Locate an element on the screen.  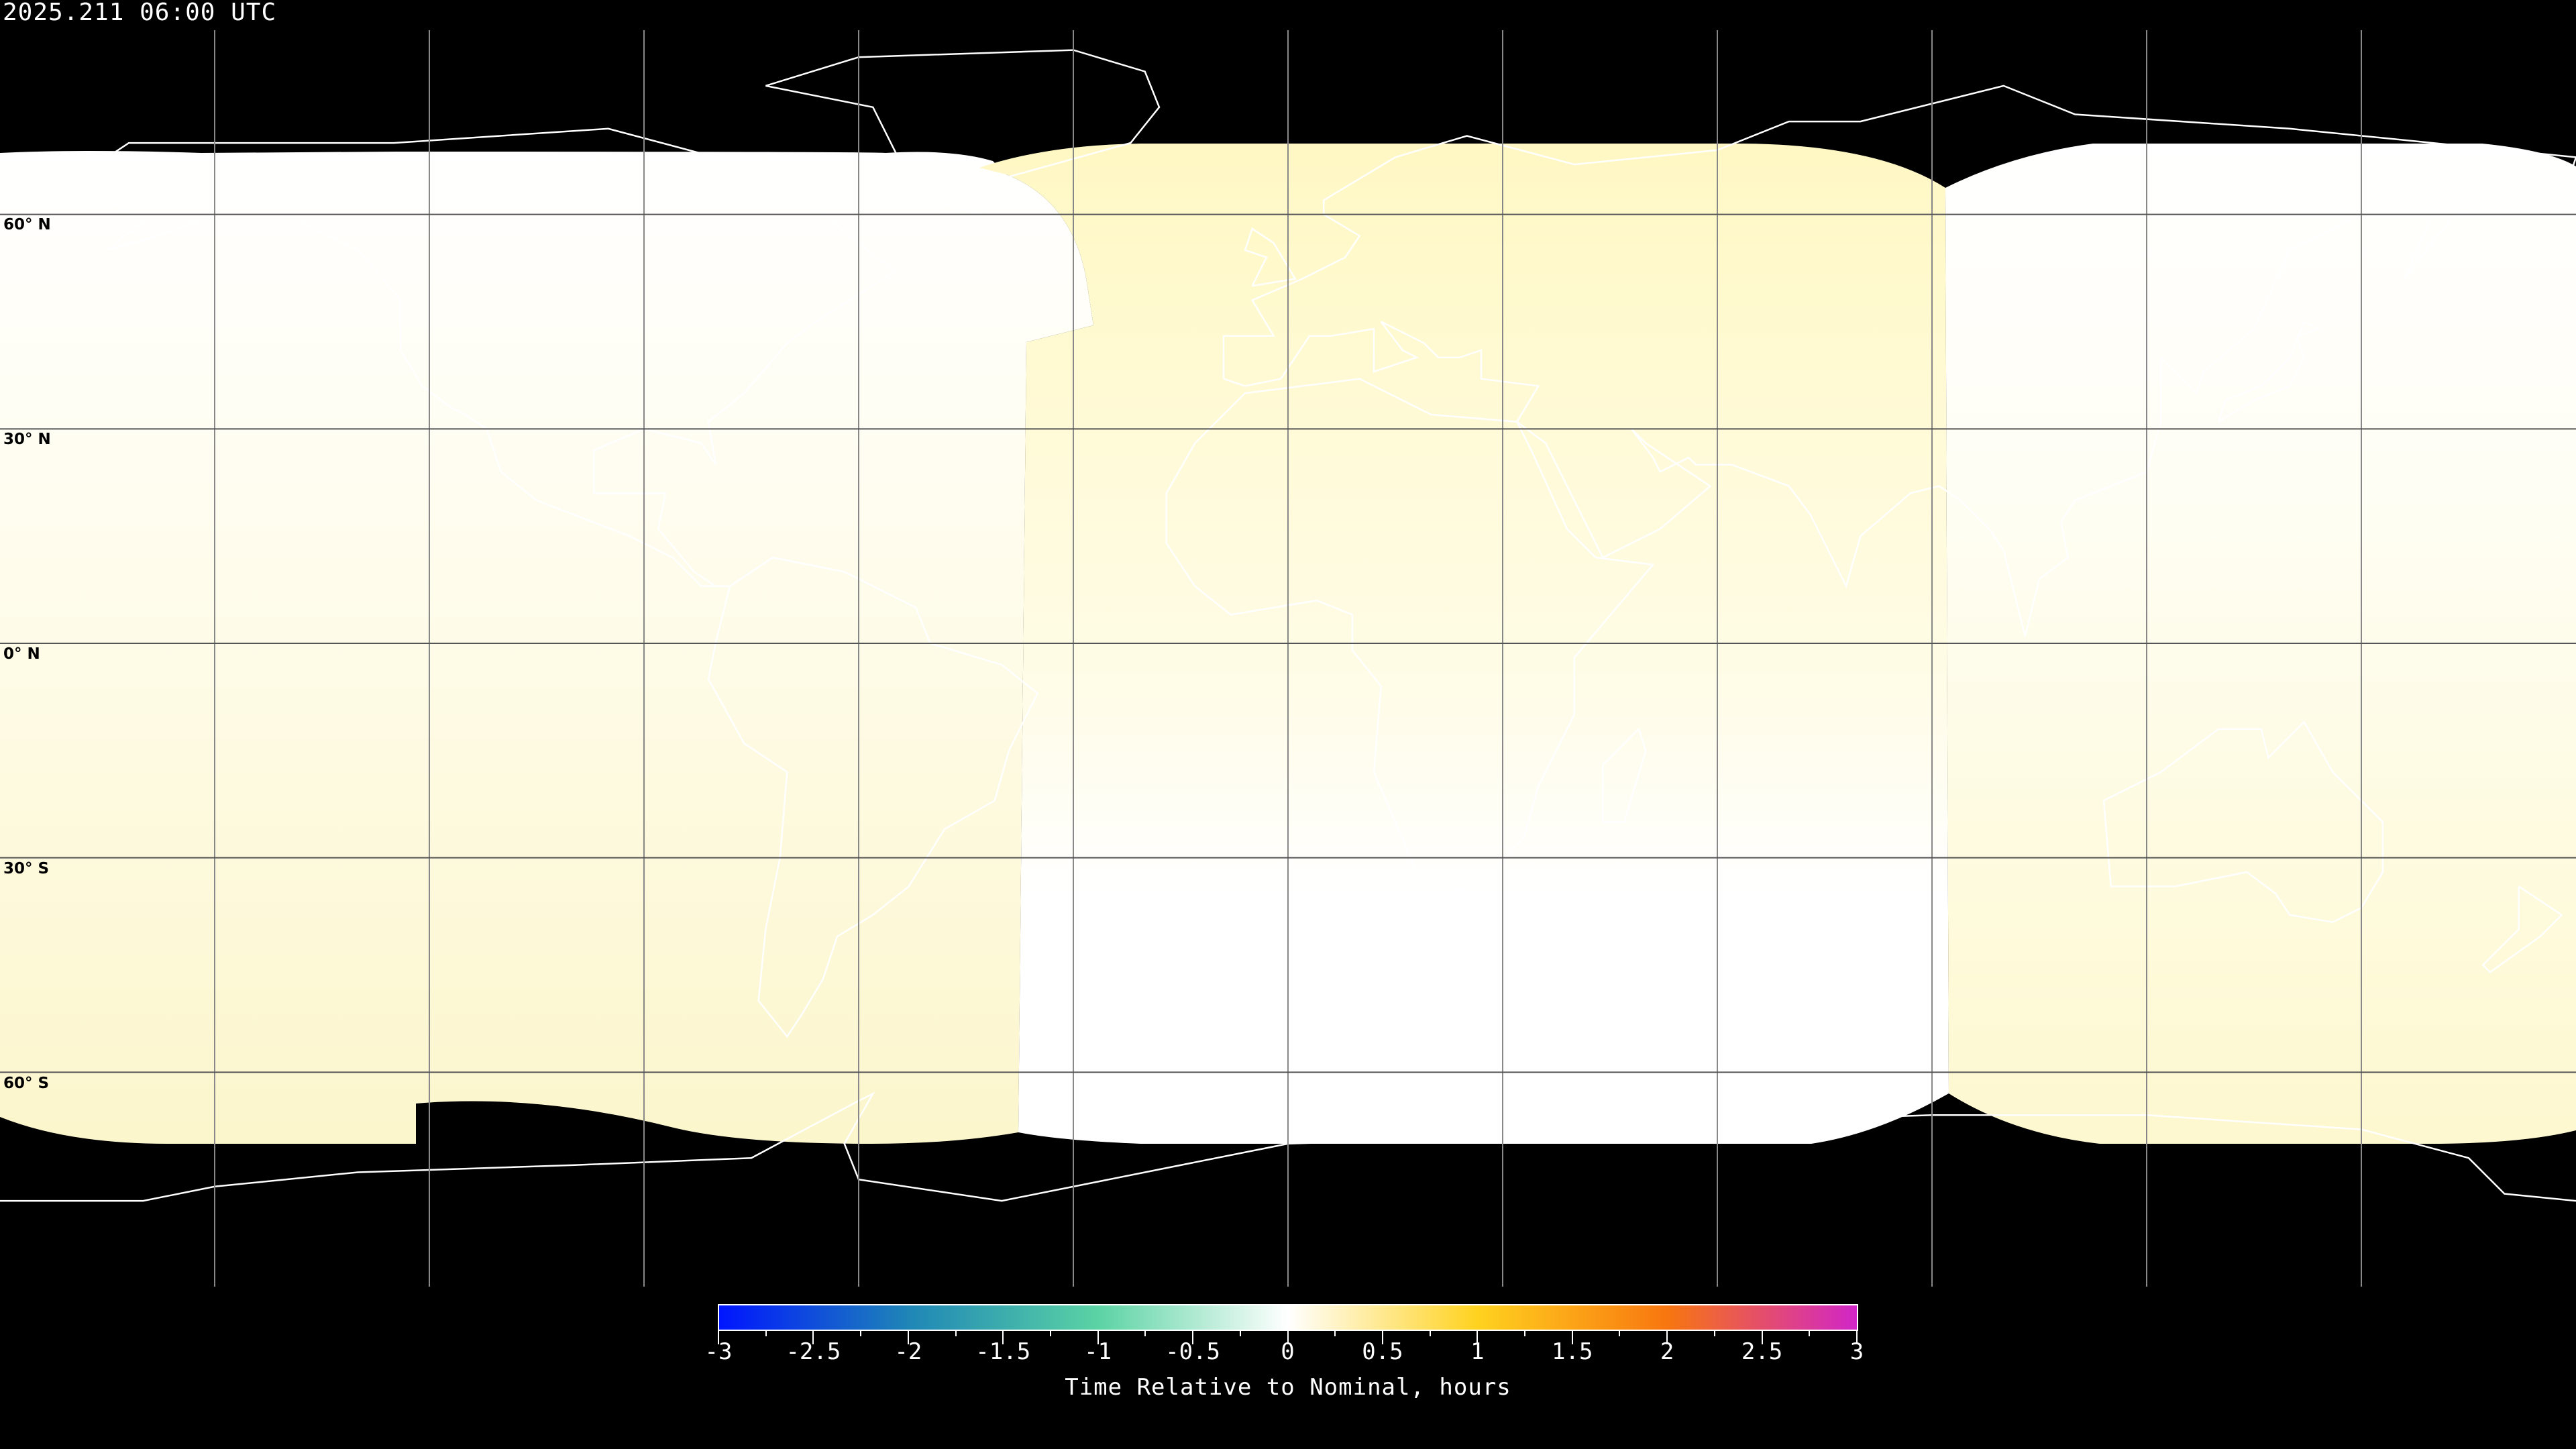
coastline-south-america is located at coordinates (873, 797).